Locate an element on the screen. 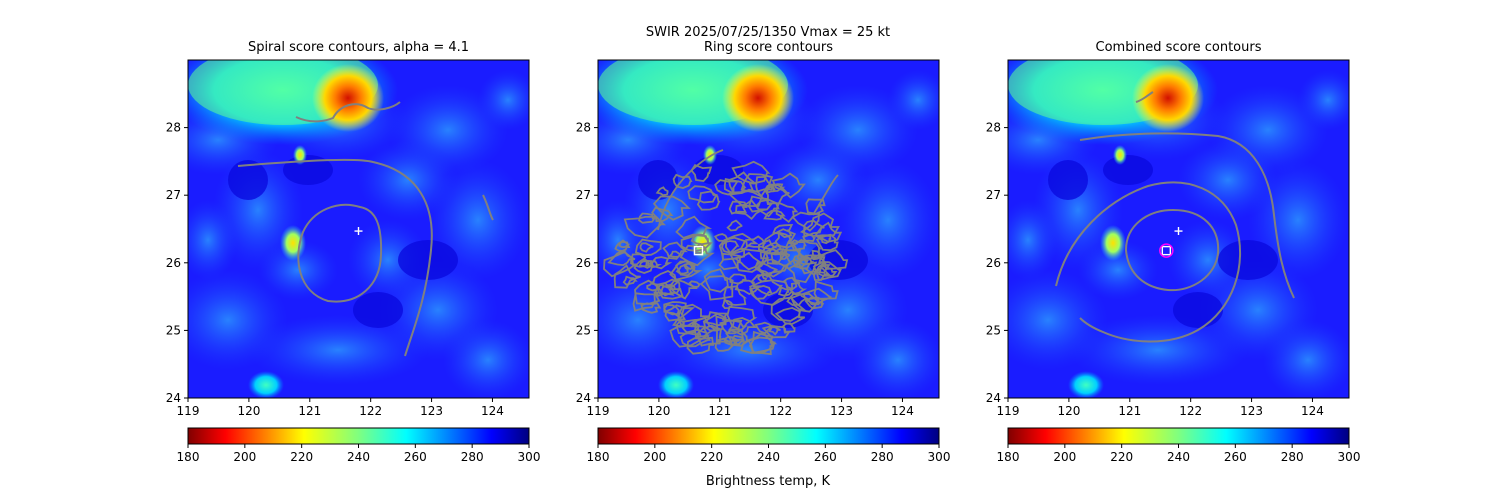  colorbar-tick-label: 260 is located at coordinates (415, 457).